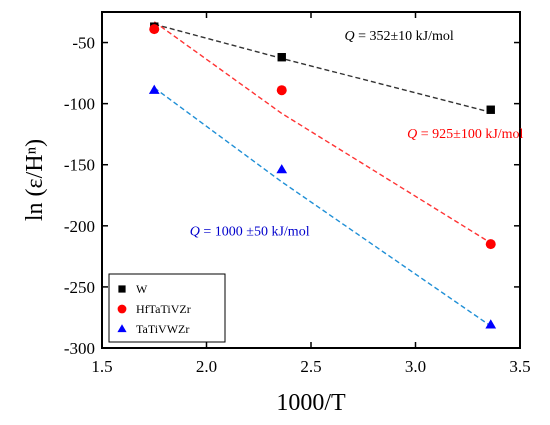 The image size is (550, 425). Describe the element at coordinates (398, 36) in the screenshot. I see `annotation-w: Q = 352±10 kJ/mol` at that location.